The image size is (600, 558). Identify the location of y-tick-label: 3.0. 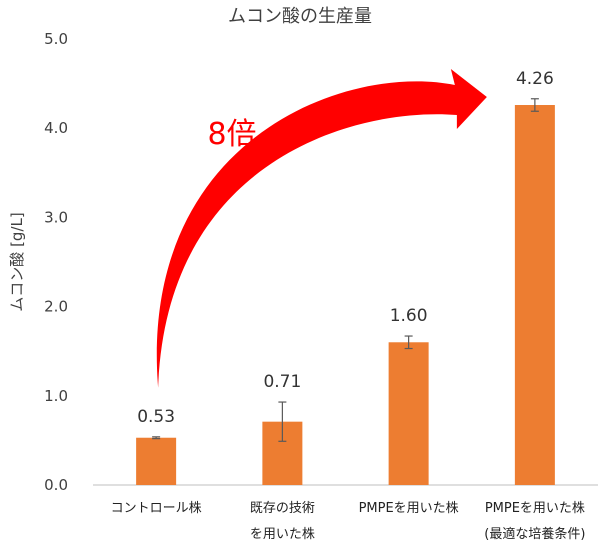
(56, 217).